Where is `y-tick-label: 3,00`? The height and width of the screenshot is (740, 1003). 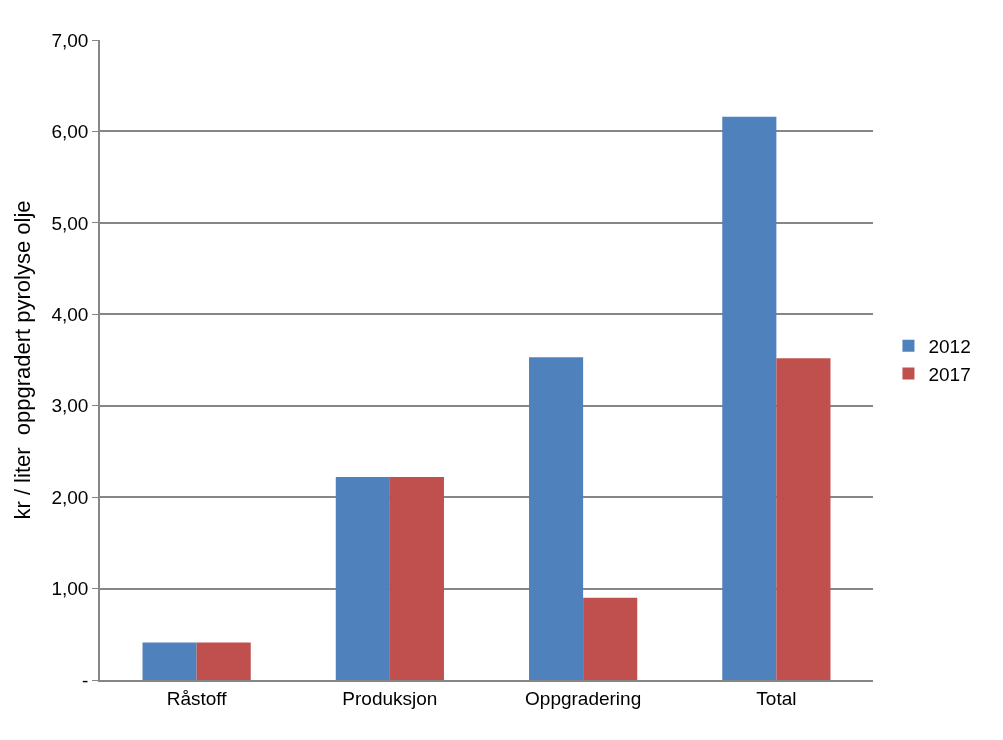
y-tick-label: 3,00 is located at coordinates (70, 406).